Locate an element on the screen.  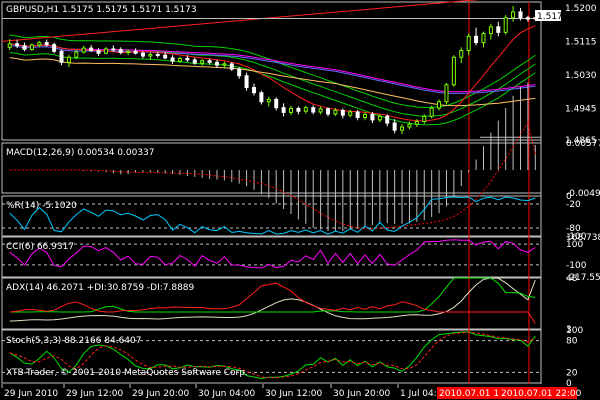
wpr-axis-label: -20 is located at coordinates (573, 205).